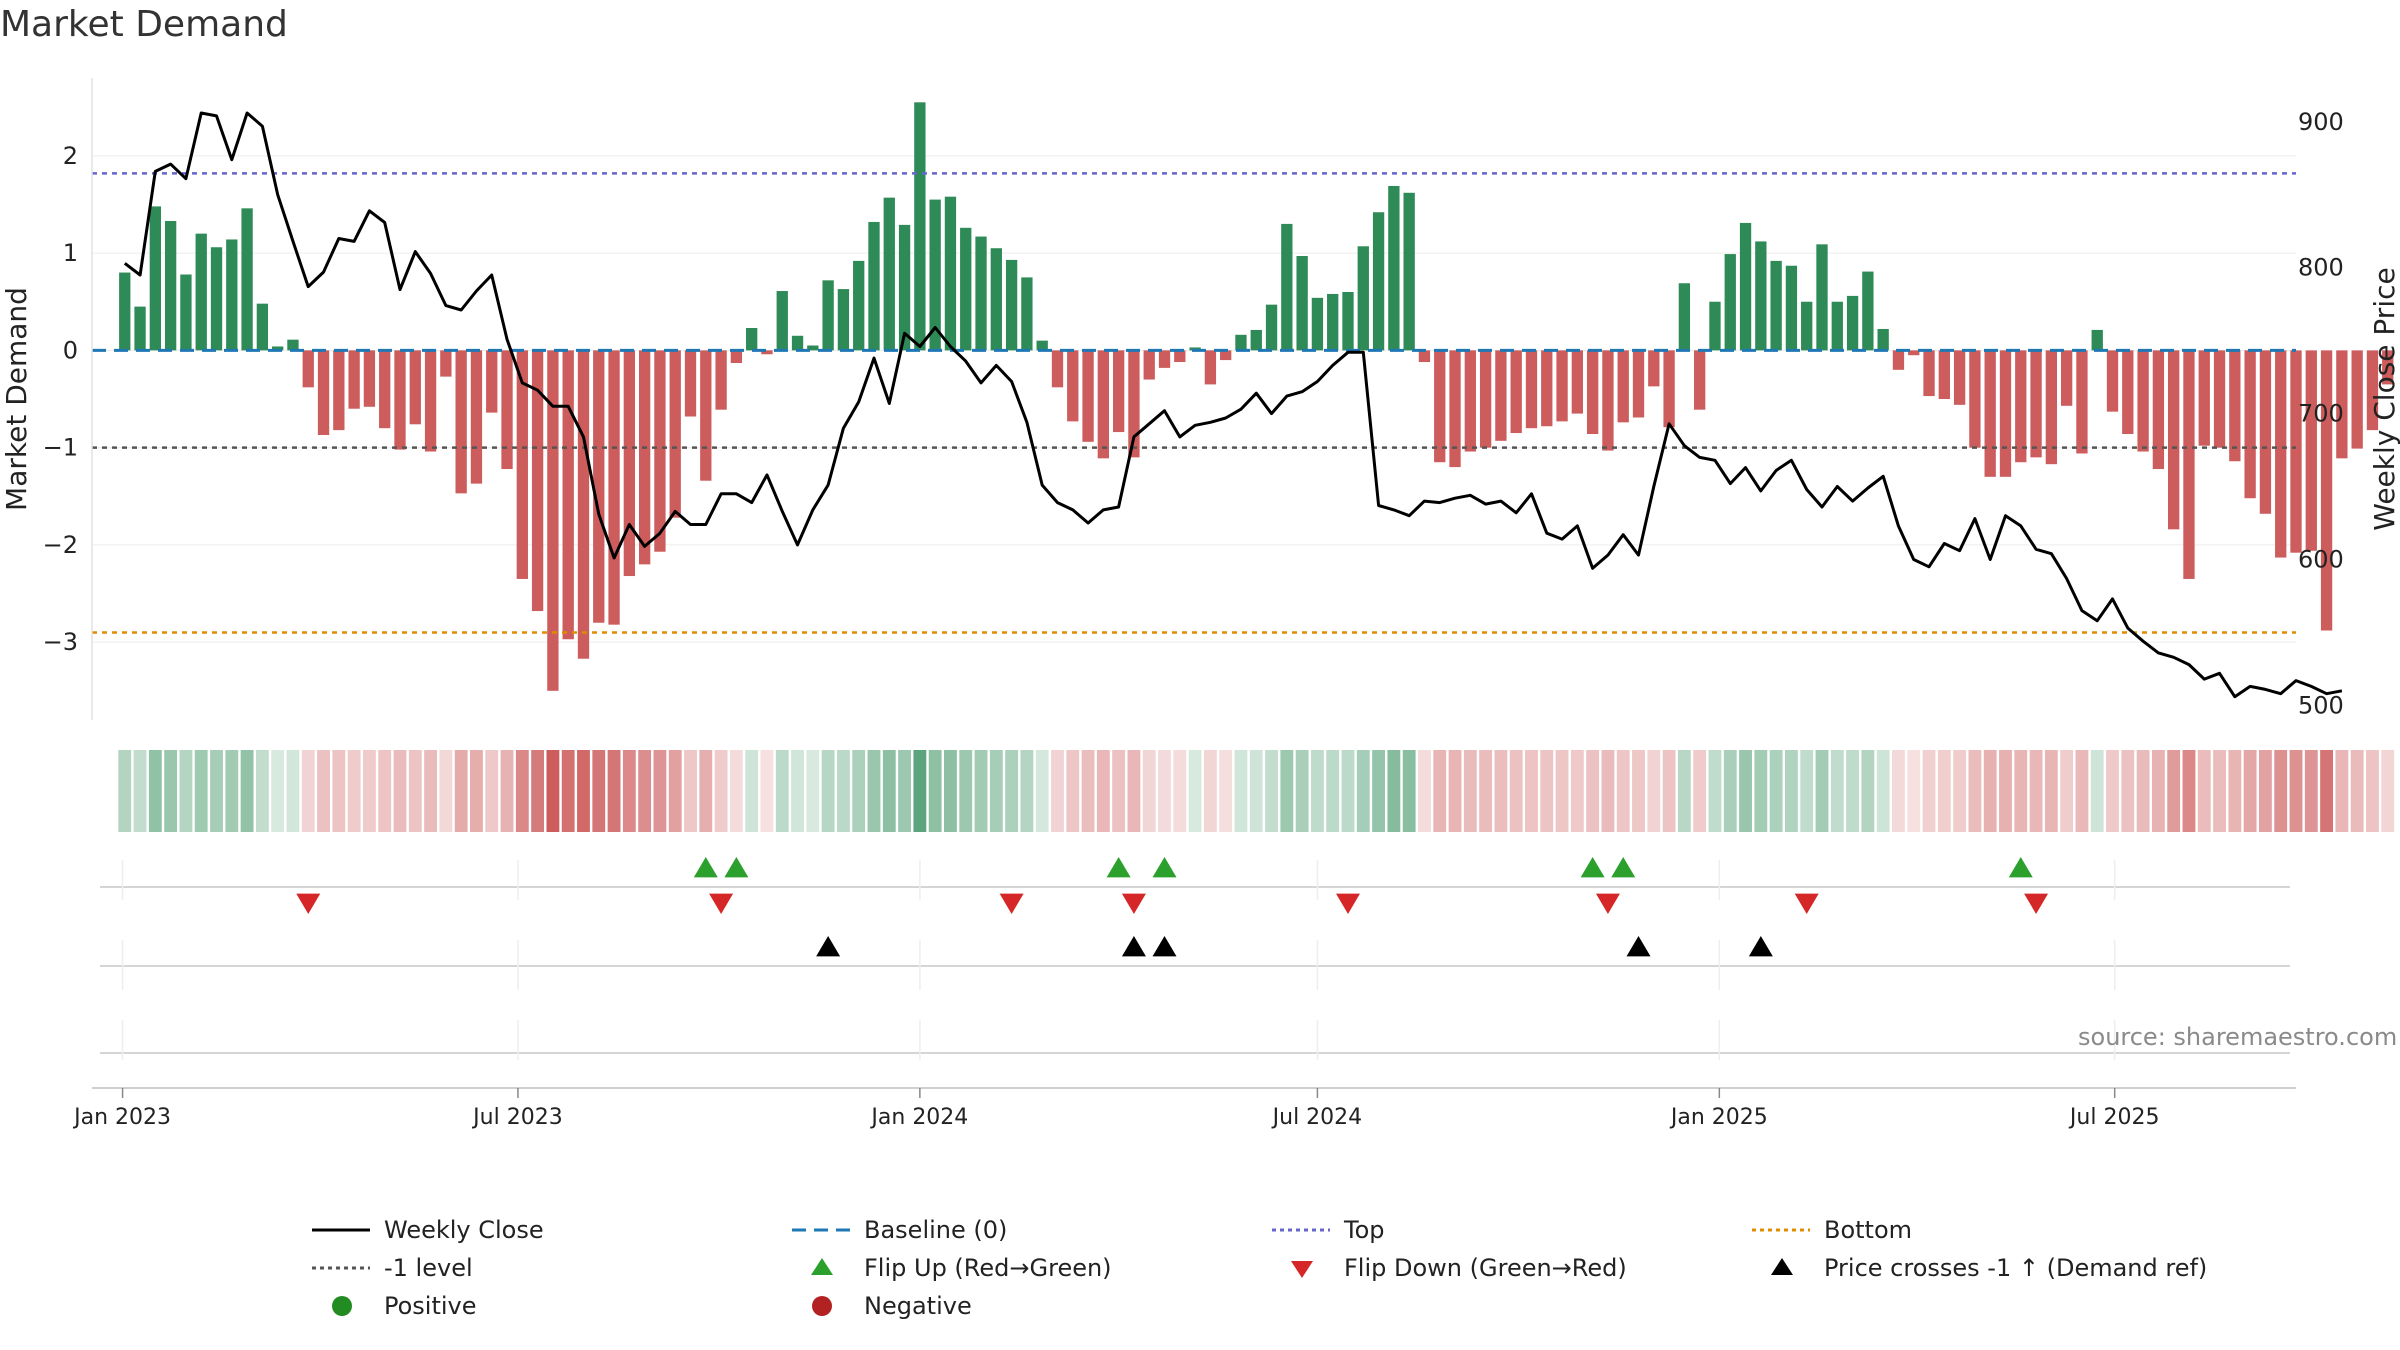  Describe the element at coordinates (1302, 1269) in the screenshot. I see `flip-down-icon` at that location.